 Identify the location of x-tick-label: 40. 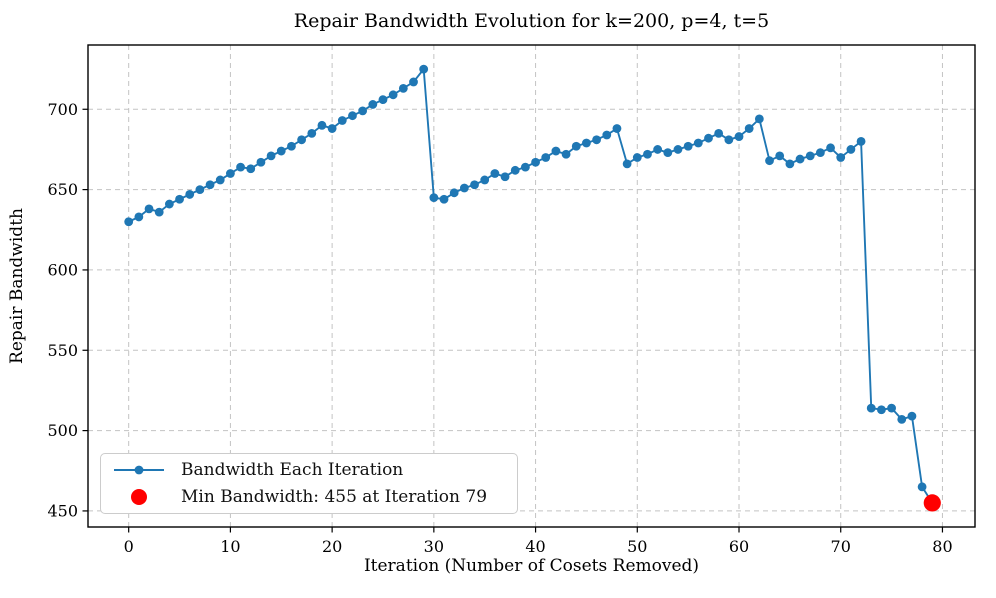
(535, 546).